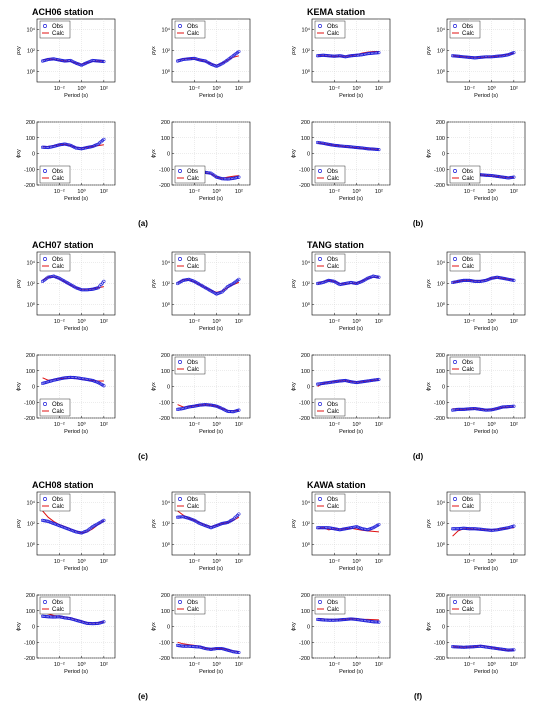 The image size is (550, 704). Describe the element at coordinates (336, 485) in the screenshot. I see `station-title: KAWA station` at that location.